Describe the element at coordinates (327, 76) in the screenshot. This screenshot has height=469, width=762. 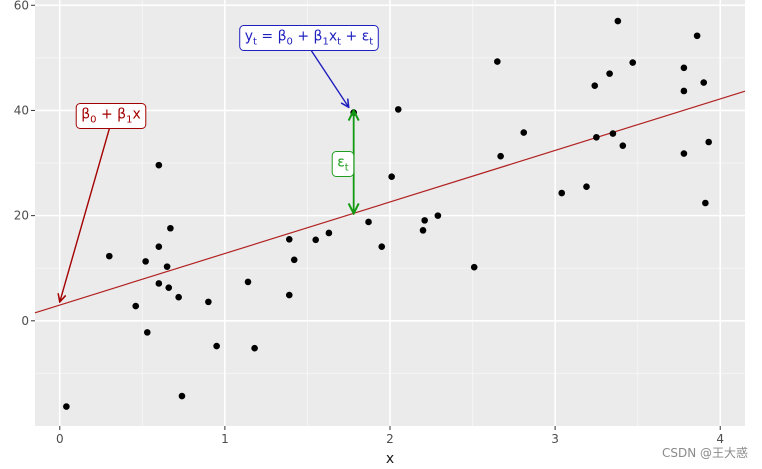
I see `model-label-arrow` at that location.